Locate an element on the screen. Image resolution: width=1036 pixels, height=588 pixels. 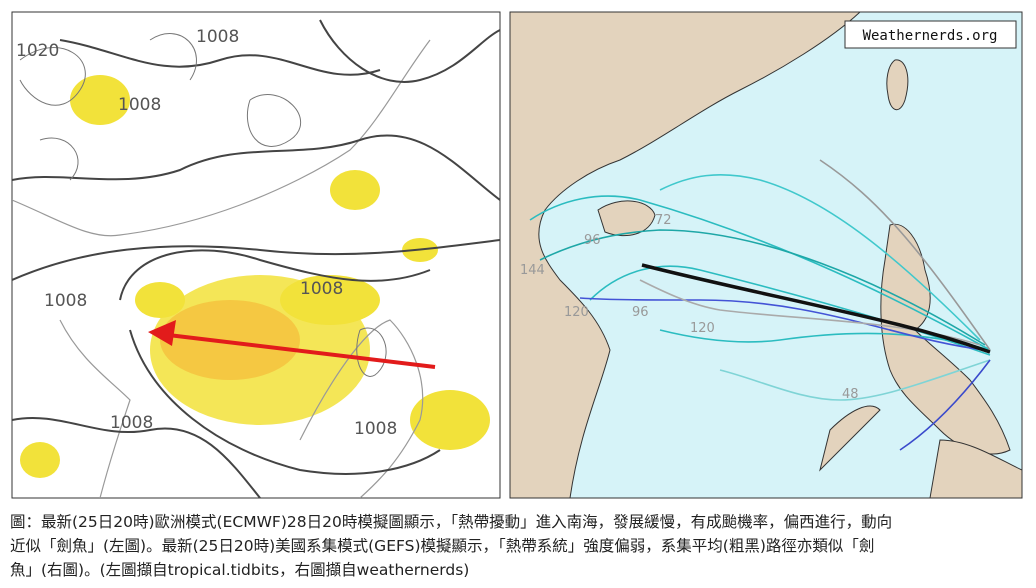
hour-label: 72 is located at coordinates (663, 220).